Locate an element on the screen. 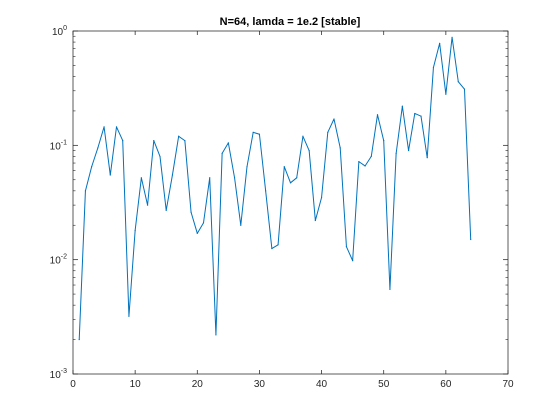 Image resolution: width=560 pixels, height=420 pixels. x-tick-label: 30 is located at coordinates (260, 384).